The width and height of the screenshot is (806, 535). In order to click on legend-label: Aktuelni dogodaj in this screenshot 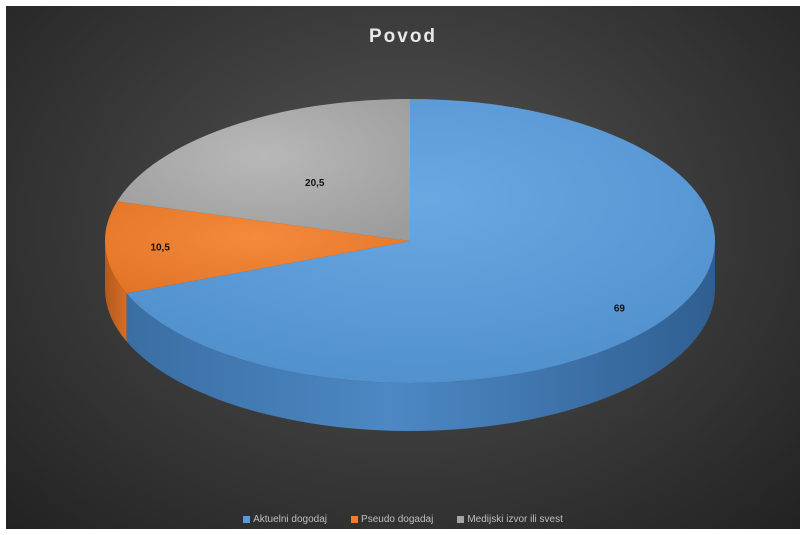, I will do `click(290, 519)`.